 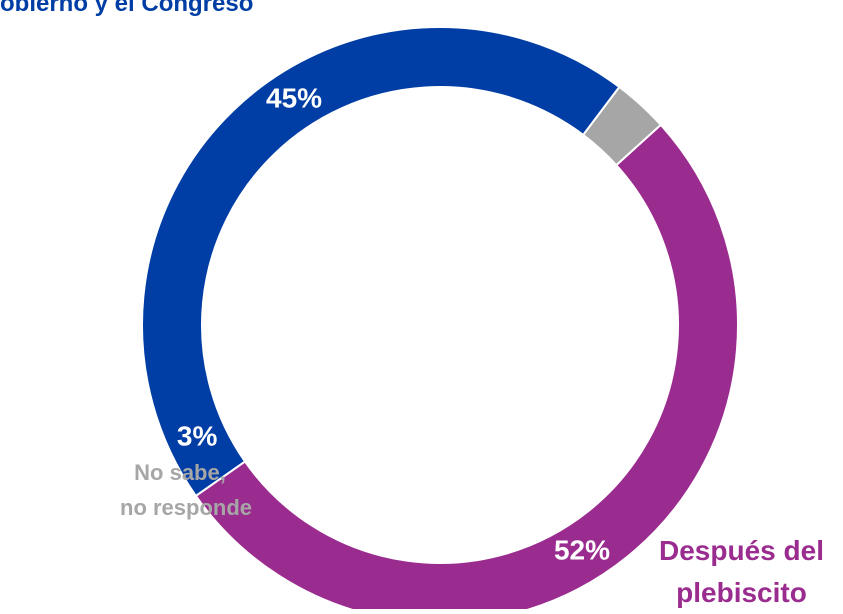 What do you see at coordinates (582, 550) in the screenshot?
I see `slice-52-label: 52%` at bounding box center [582, 550].